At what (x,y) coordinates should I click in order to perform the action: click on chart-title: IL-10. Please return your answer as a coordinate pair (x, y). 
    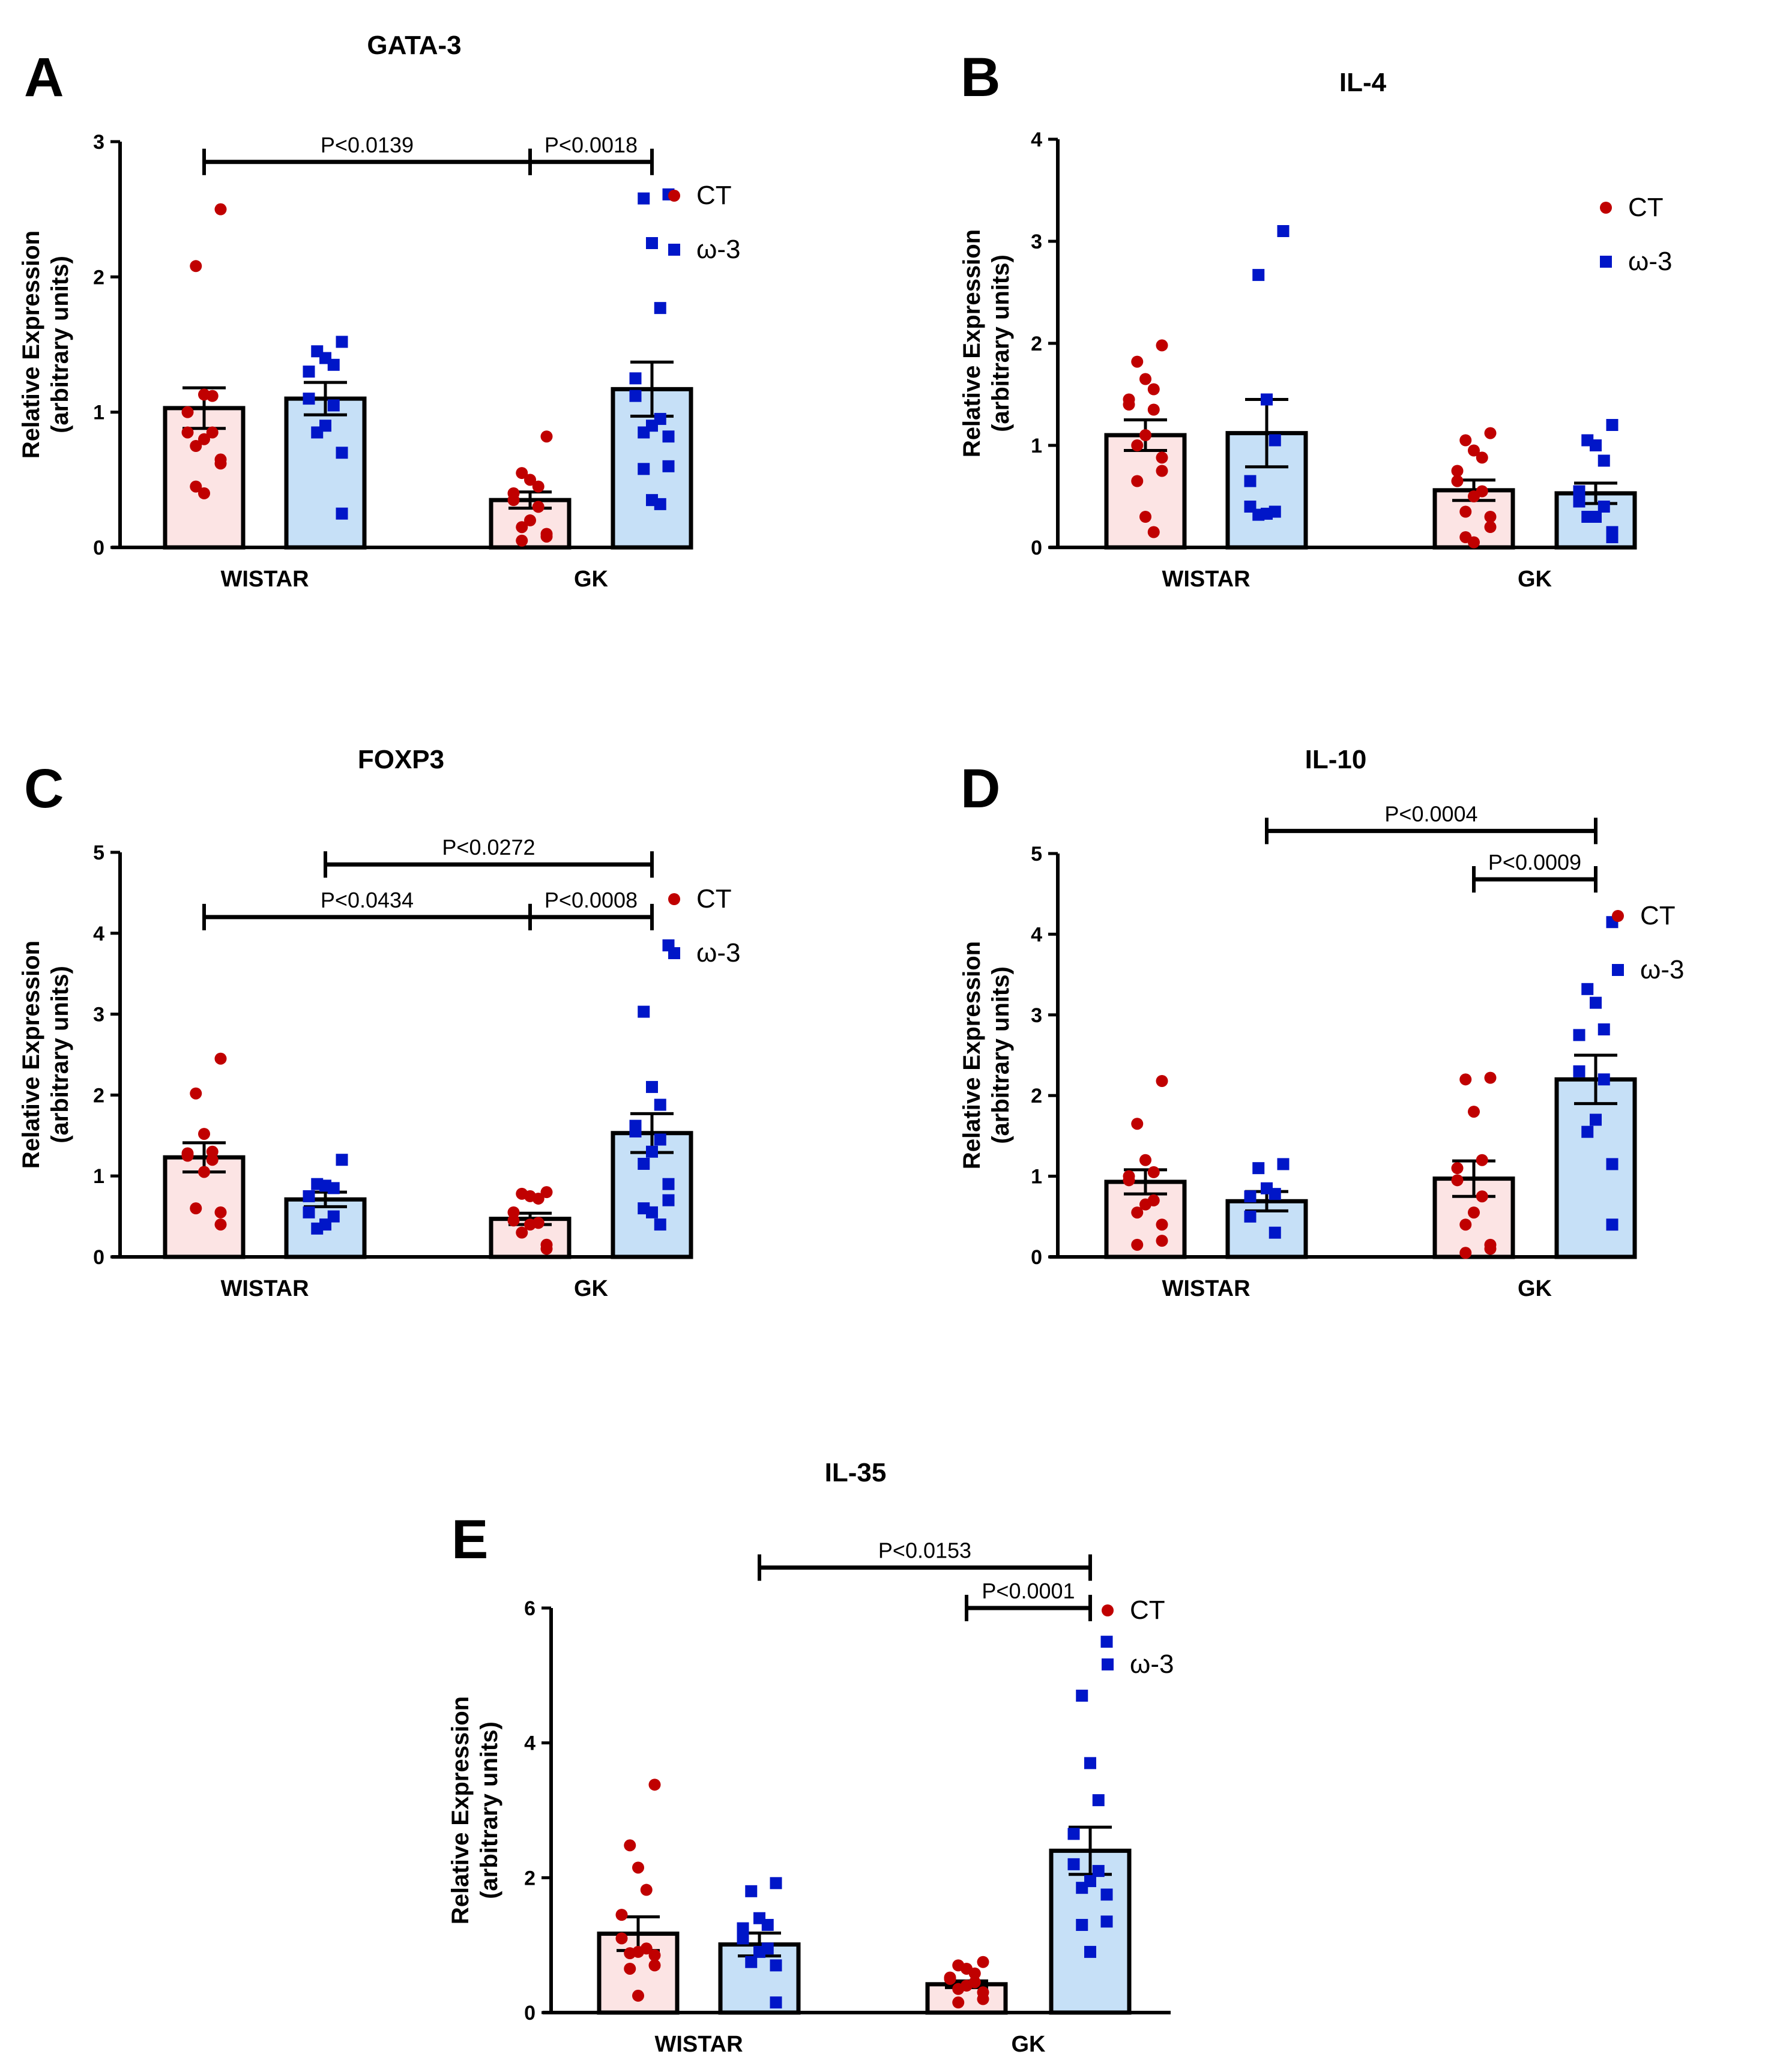
    Looking at the image, I should click on (1336, 759).